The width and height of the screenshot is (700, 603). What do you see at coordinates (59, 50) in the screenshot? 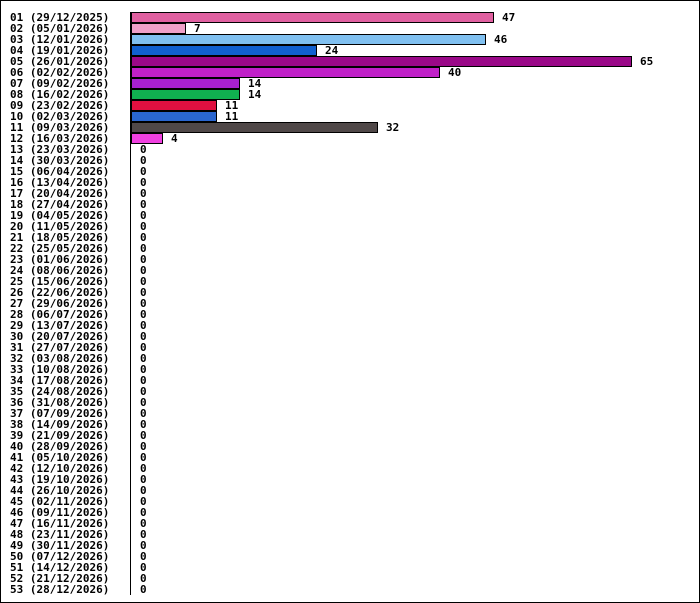
I see `category-label: 04 (19/01/2026)` at bounding box center [59, 50].